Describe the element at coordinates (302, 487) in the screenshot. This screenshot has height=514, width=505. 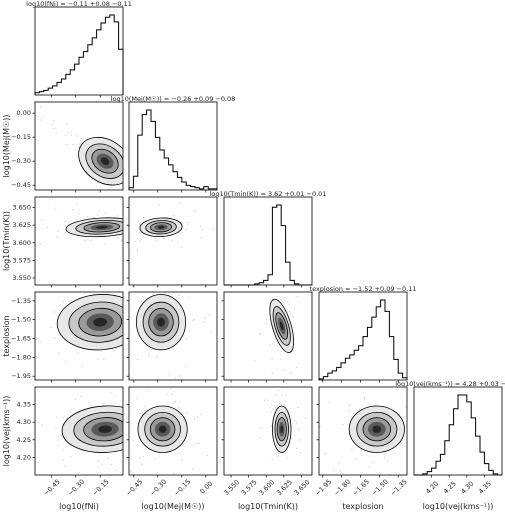
I see `x-tick-label: 3.650` at that location.